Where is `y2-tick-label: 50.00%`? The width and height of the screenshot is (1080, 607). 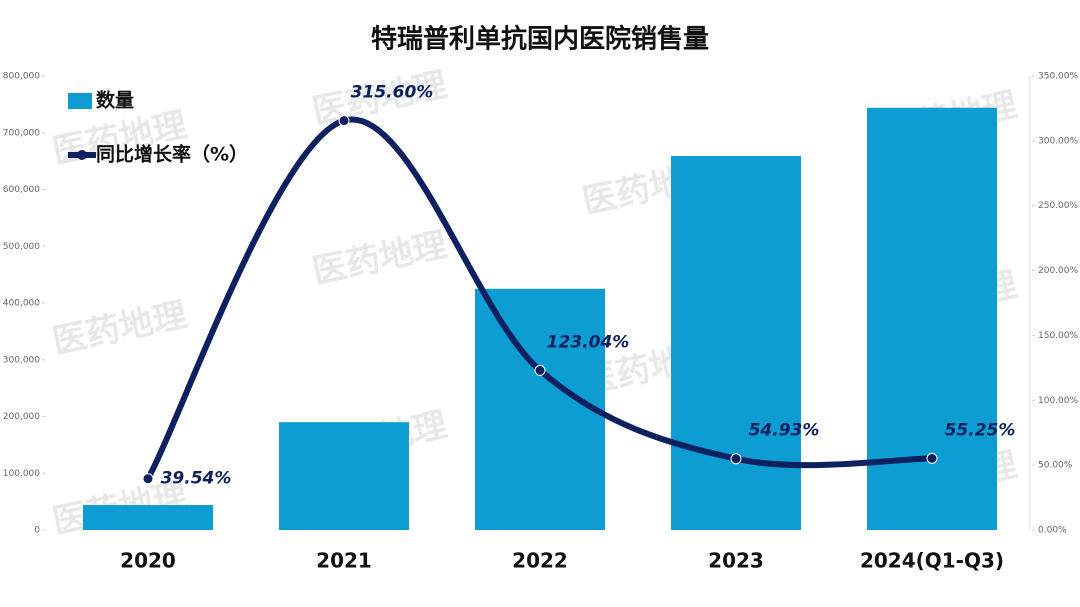 y2-tick-label: 50.00% is located at coordinates (1055, 466).